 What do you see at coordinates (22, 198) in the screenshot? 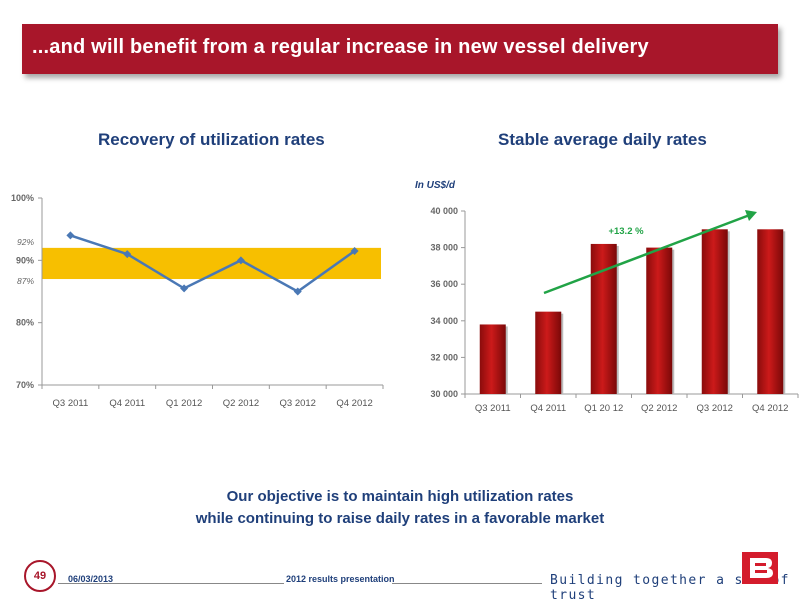
I see `y-tick-label: 100%` at bounding box center [22, 198].